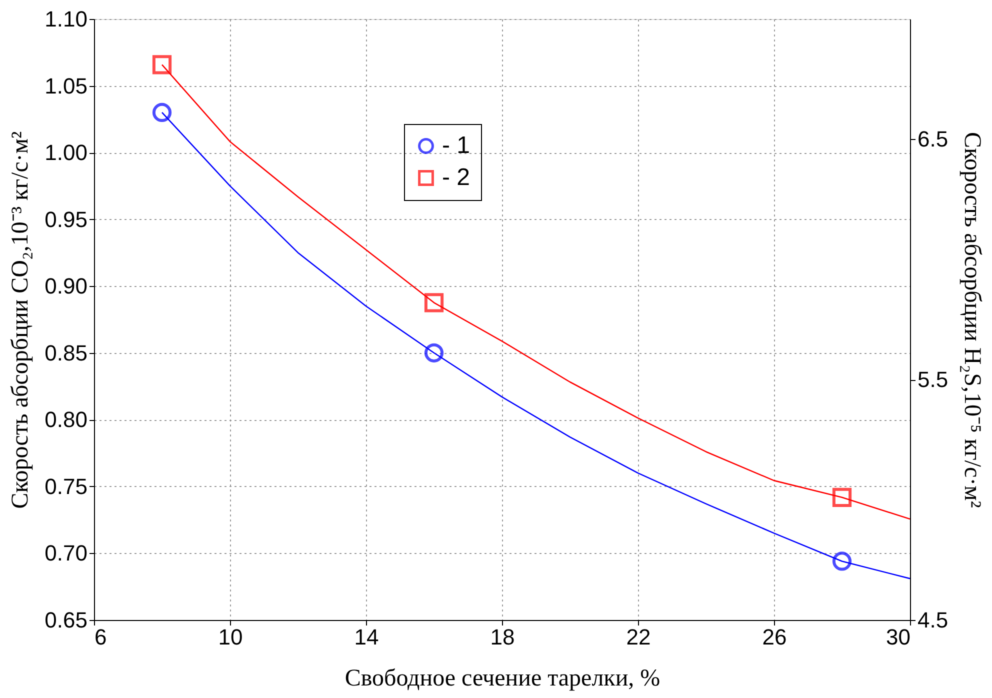  What do you see at coordinates (66, 486) in the screenshot?
I see `y-tick-label: 0.75` at bounding box center [66, 486].